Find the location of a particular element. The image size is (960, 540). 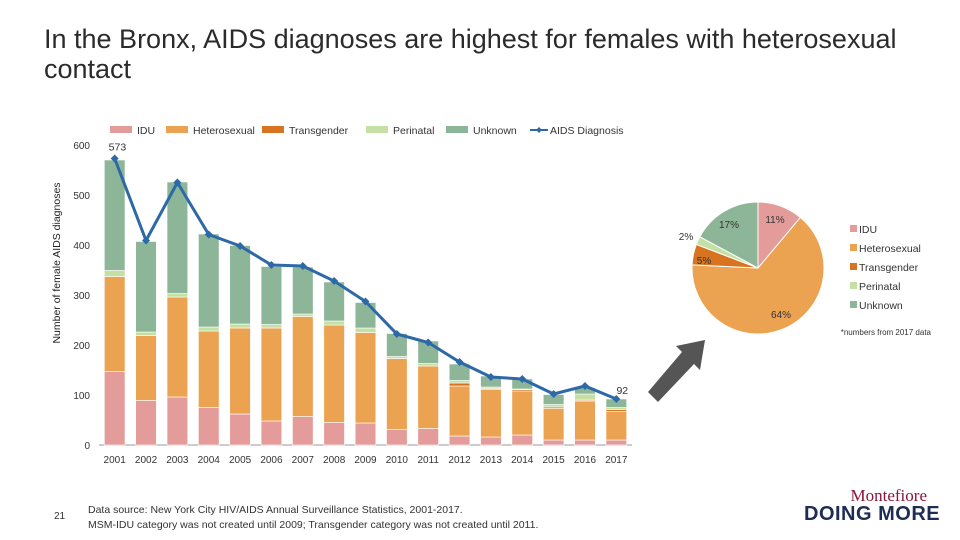

legend-label: Heterosexual is located at coordinates (224, 131).